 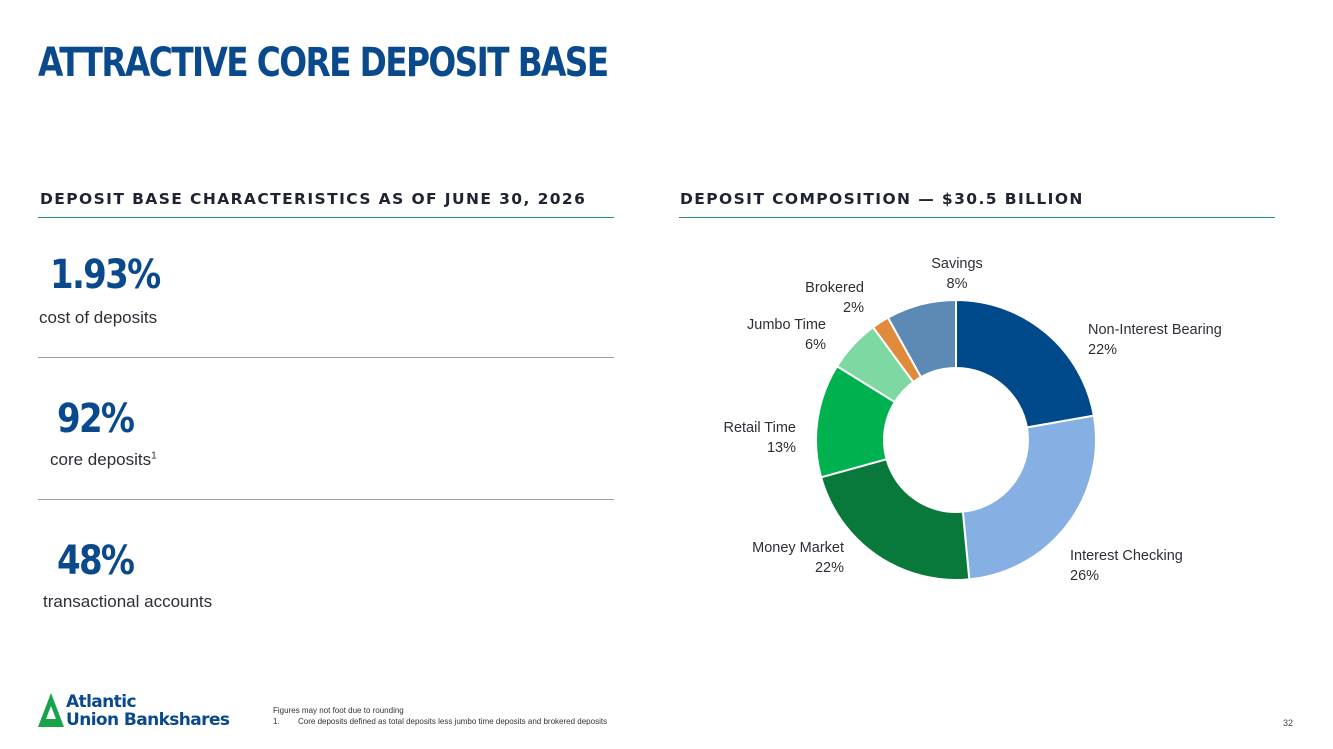 I want to click on footnote-rounding: Figures may not foot due to rounding, so click(x=338, y=710).